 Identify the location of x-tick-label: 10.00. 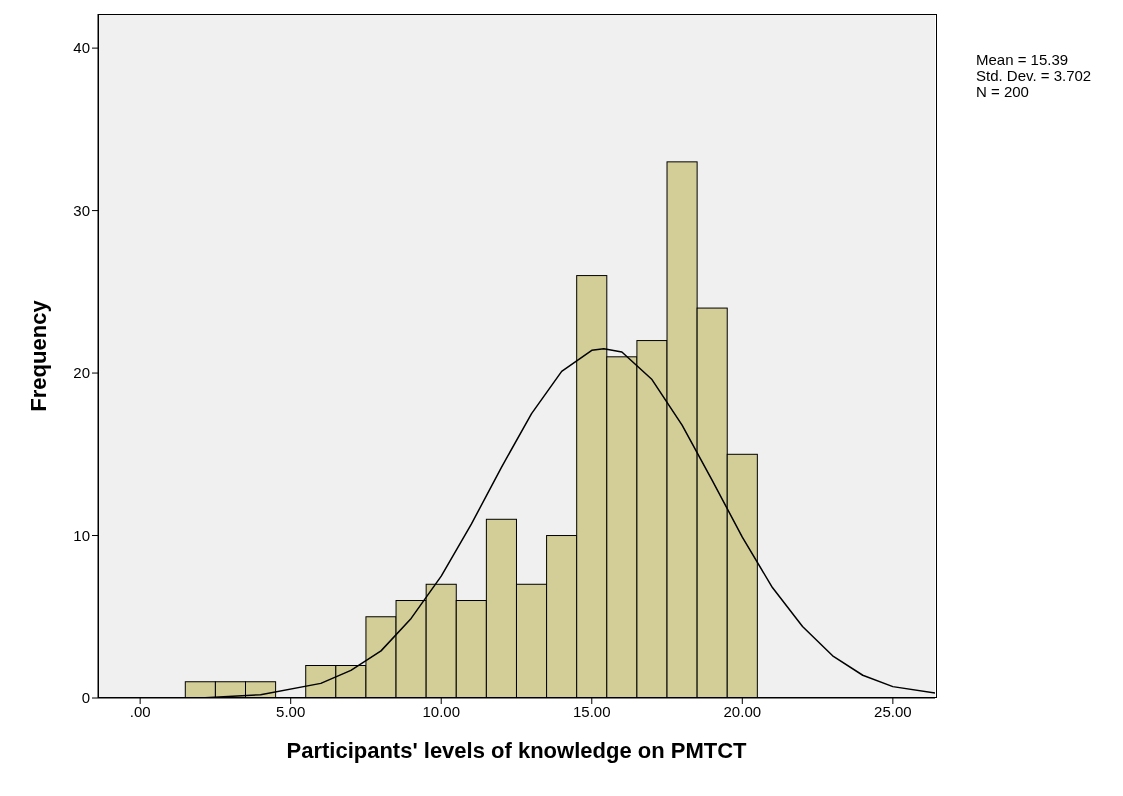
(441, 711).